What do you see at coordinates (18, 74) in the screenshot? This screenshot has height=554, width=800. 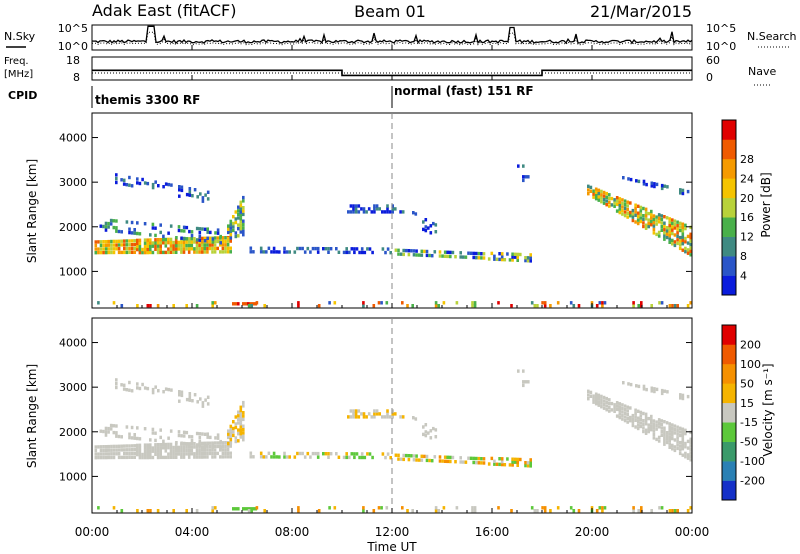 I see `freq-label-line2: [MHz]` at bounding box center [18, 74].